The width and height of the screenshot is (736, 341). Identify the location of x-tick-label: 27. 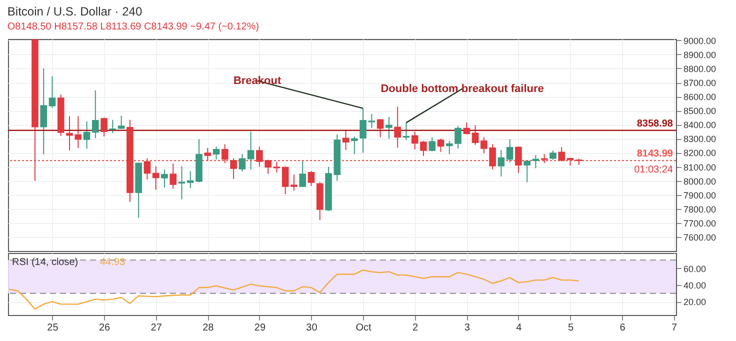
(156, 328).